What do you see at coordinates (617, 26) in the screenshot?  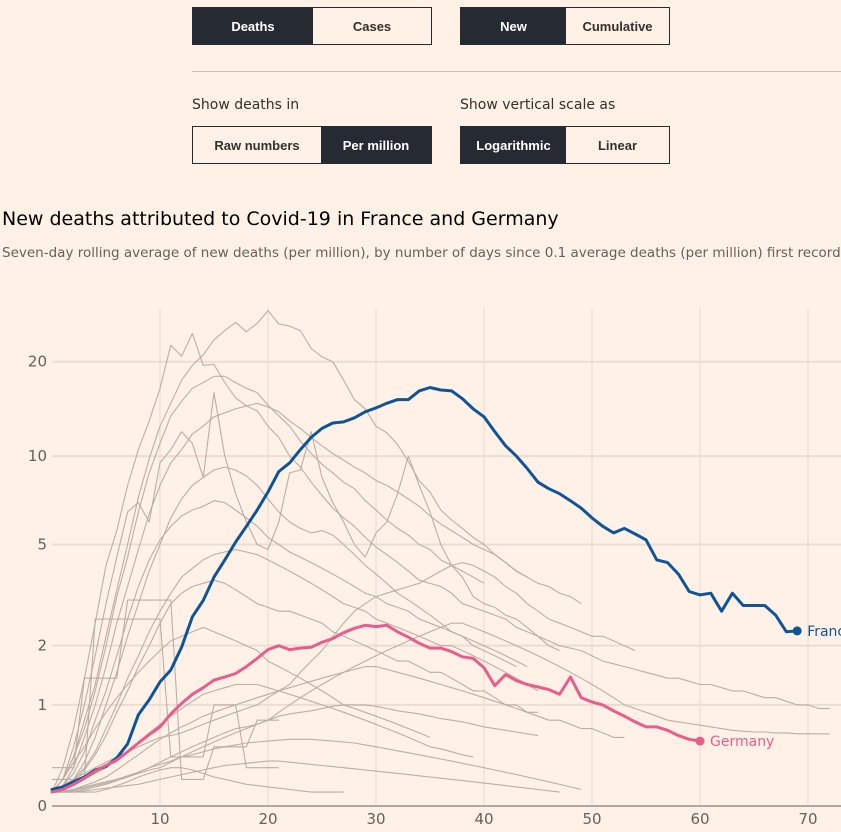 I see `cumulative-button: Cumulative` at bounding box center [617, 26].